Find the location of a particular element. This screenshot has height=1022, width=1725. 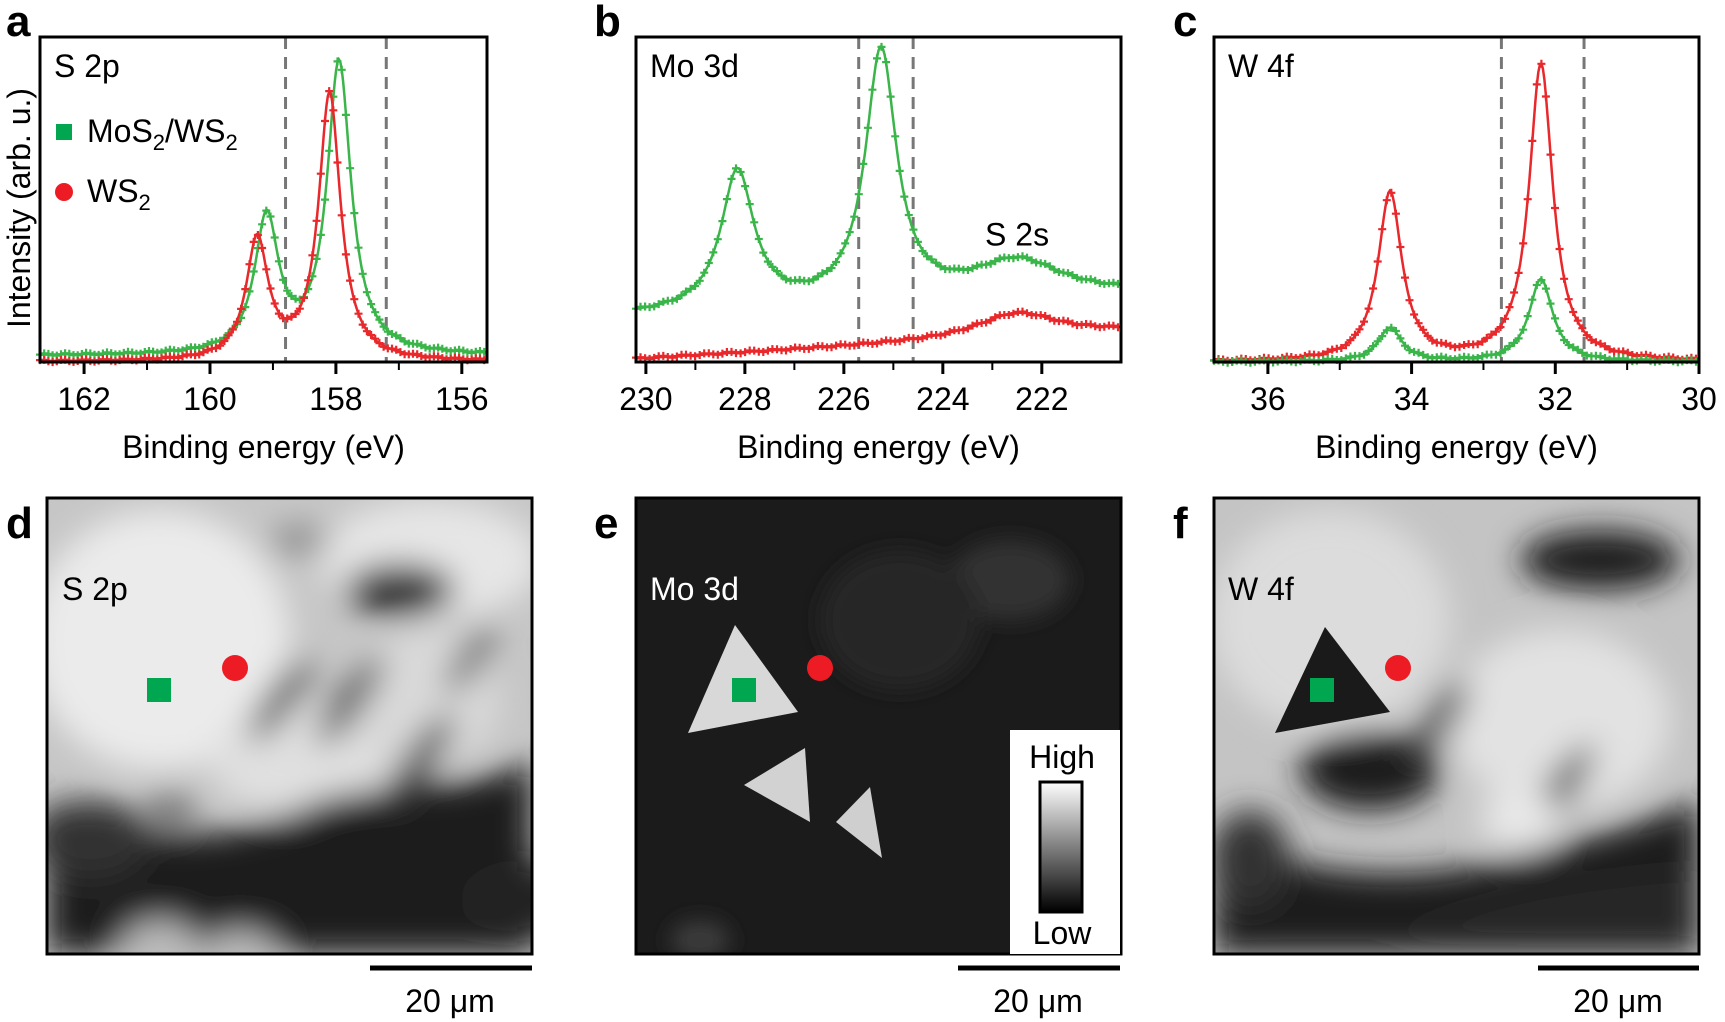

data-points is located at coordinates (1455, 212).